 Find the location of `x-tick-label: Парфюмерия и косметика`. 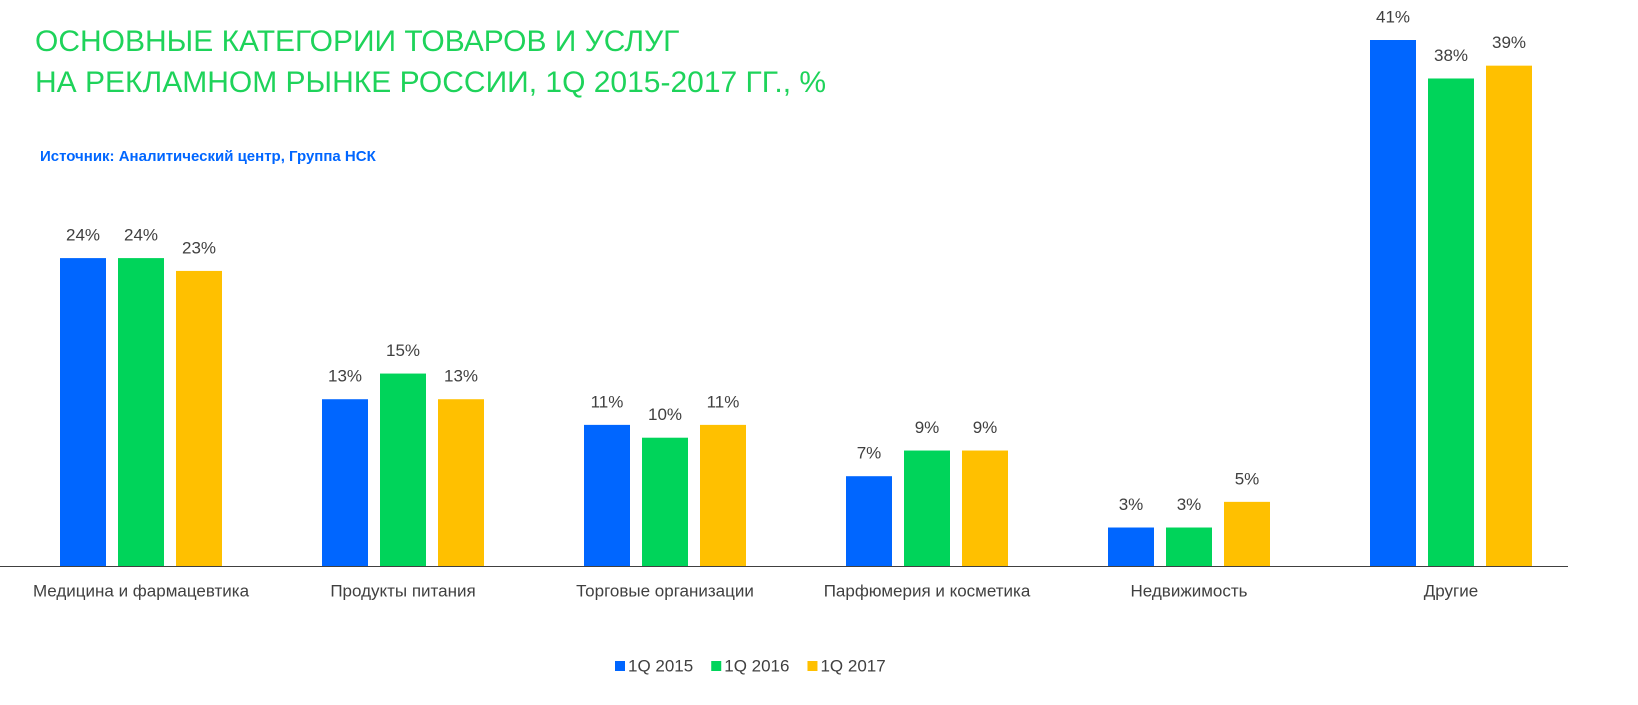

x-tick-label: Парфюмерия и косметика is located at coordinates (927, 590).